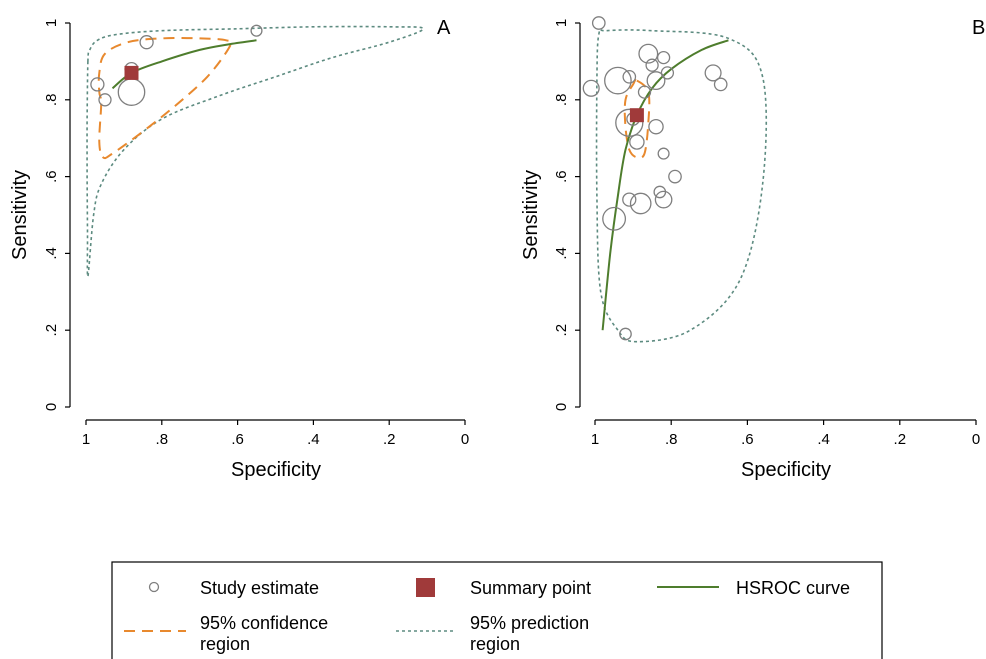 The height and width of the screenshot is (659, 986). I want to click on legend-confidence-line1: 95% confidence, so click(264, 623).